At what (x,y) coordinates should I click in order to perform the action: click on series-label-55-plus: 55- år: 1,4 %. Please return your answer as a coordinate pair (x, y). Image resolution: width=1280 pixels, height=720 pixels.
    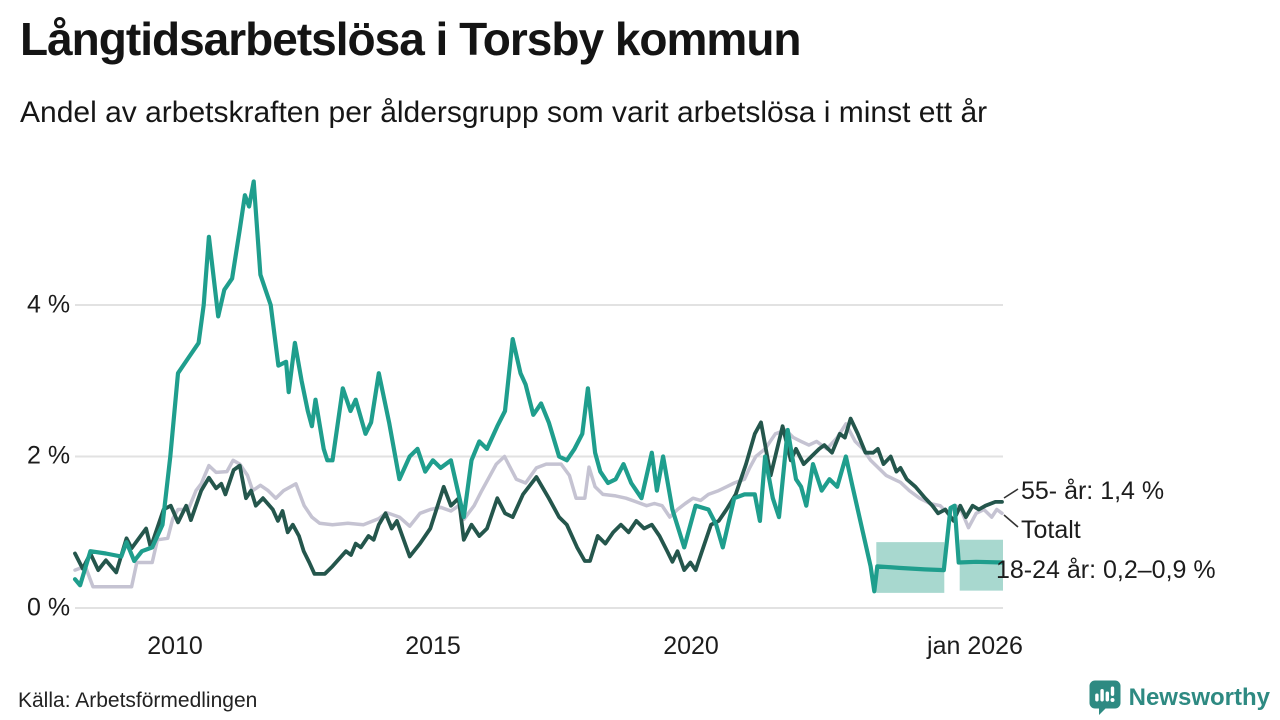
    Looking at the image, I should click on (1093, 491).